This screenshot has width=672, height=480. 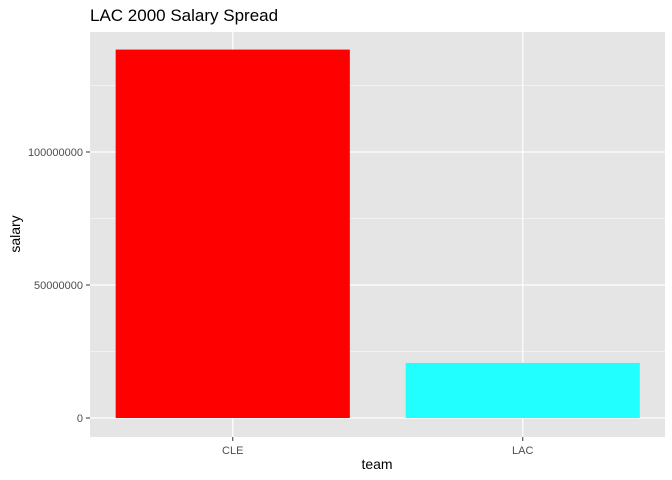 I want to click on x-tick-label: CLE, so click(x=232, y=451).